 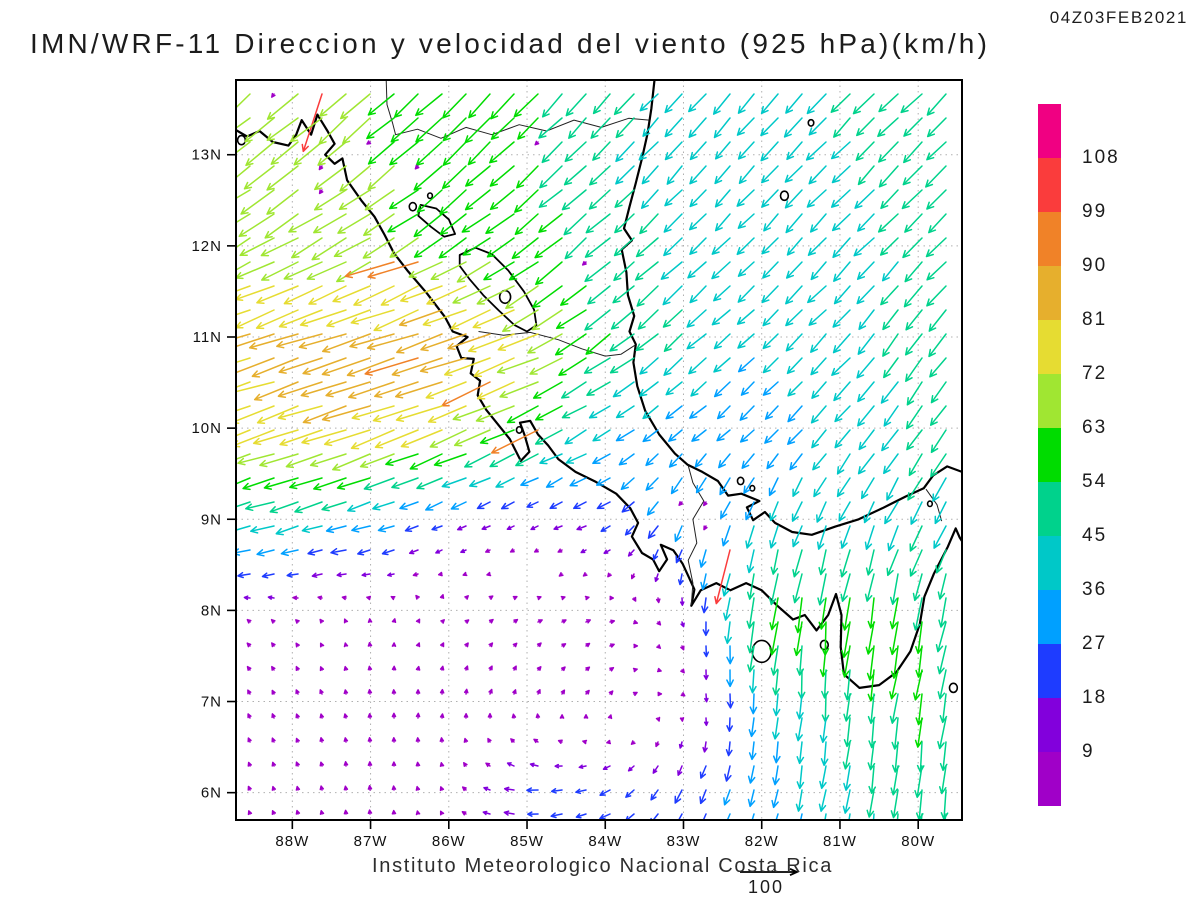 What do you see at coordinates (207, 337) in the screenshot?
I see `y-axis-label: 11N` at bounding box center [207, 337].